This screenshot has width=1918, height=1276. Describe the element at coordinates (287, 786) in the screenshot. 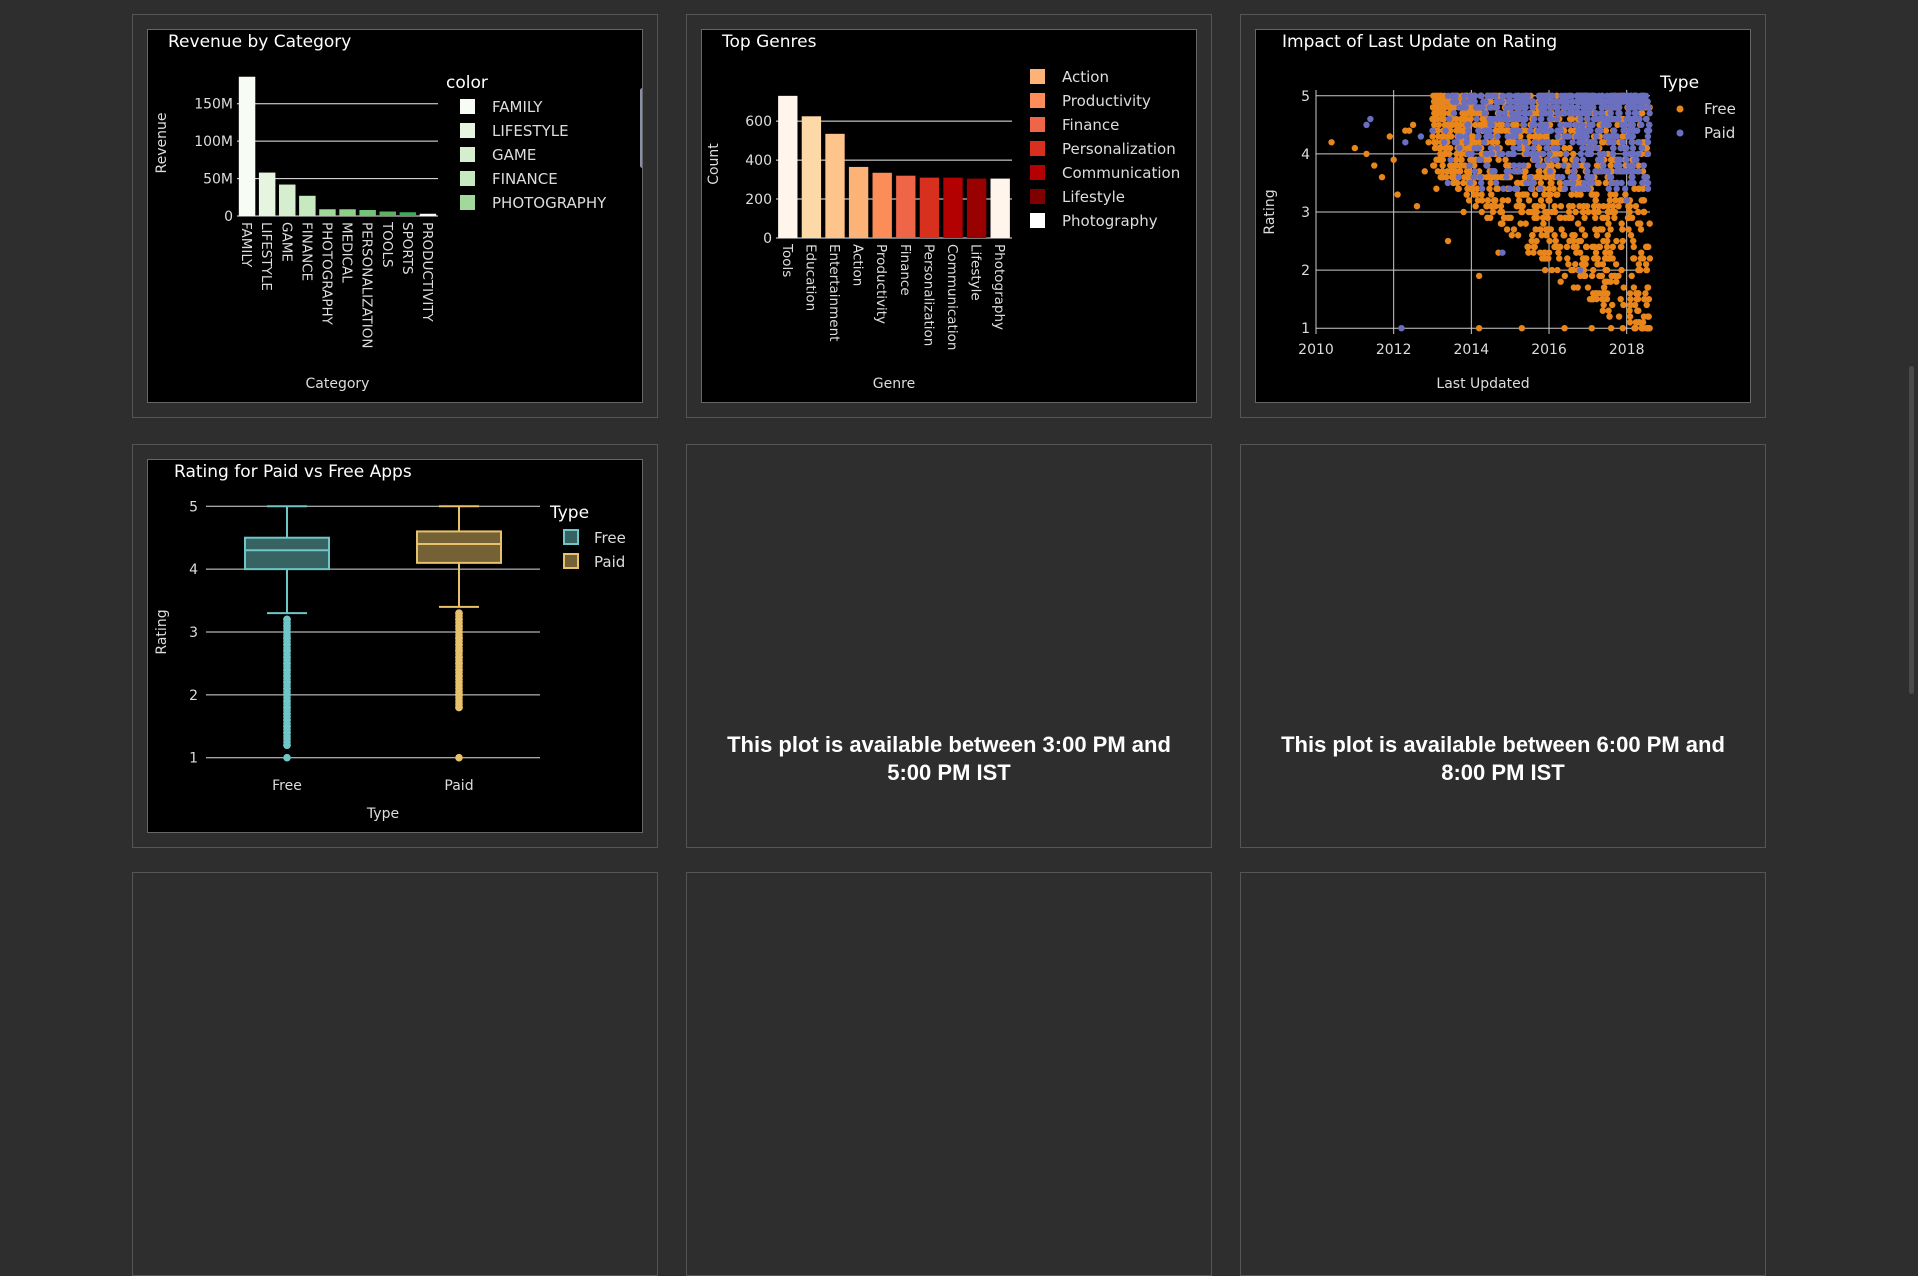

I see `x-tick-label: Free` at that location.